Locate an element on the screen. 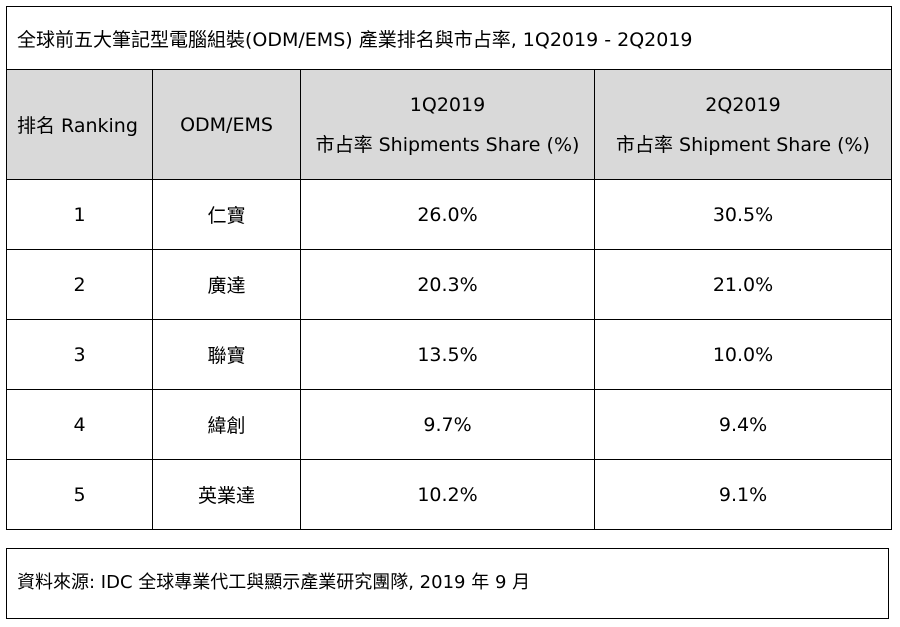 This screenshot has width=900, height=627. company-cell: 英業達 is located at coordinates (226, 494).